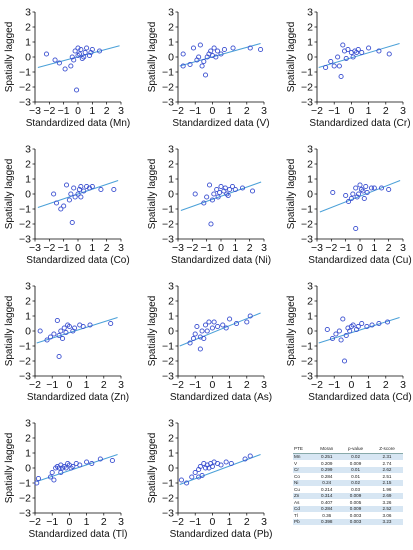 The image size is (413, 550). What do you see at coordinates (52, 385) in the screenshot?
I see `x-tick-label: −1` at bounding box center [52, 385].